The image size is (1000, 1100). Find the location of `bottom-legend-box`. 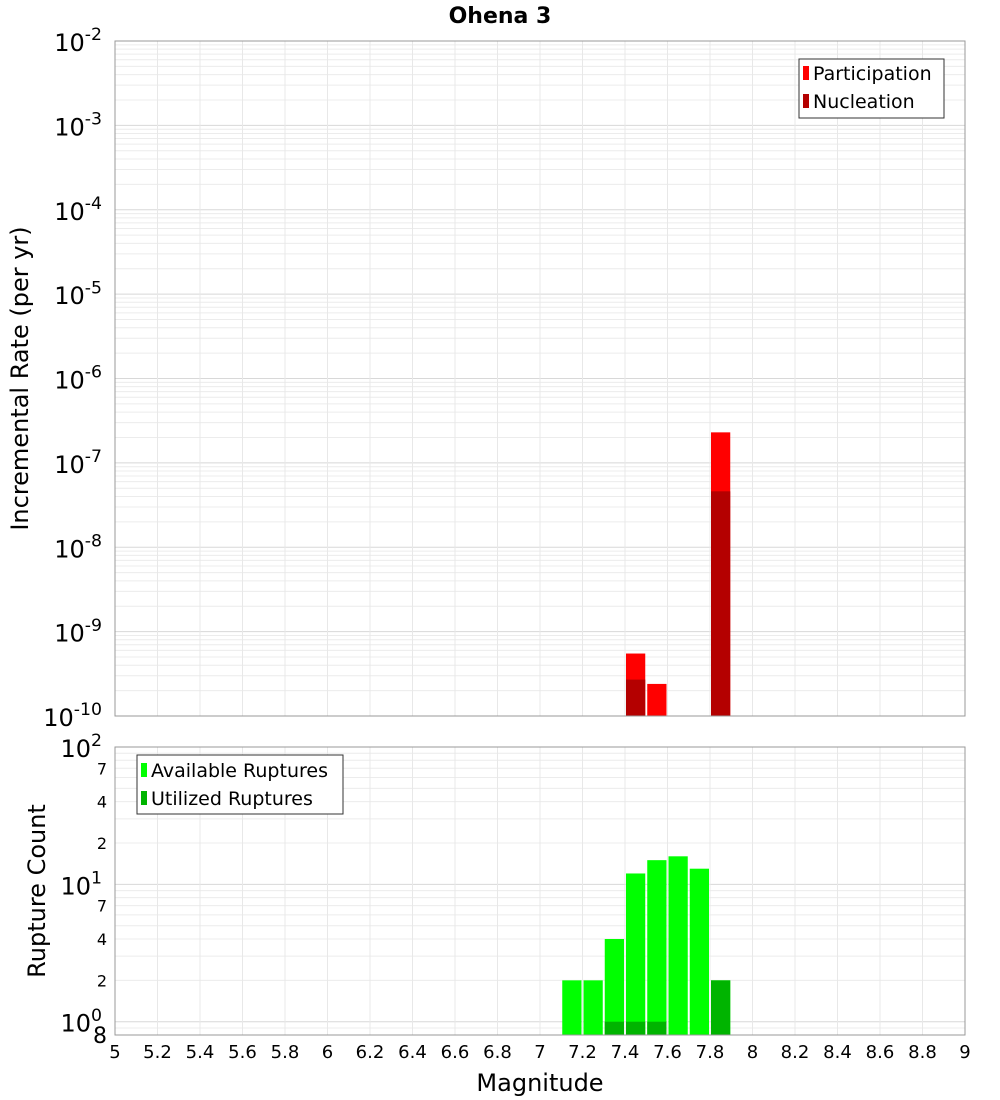

bottom-legend-box is located at coordinates (240, 784).